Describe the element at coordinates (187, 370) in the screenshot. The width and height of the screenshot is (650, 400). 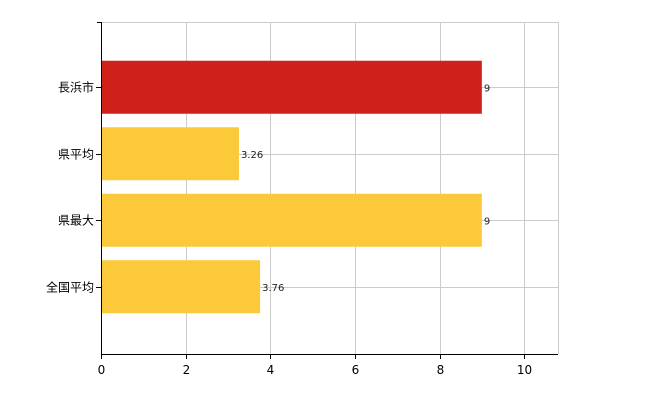
I see `x-tick-label-1: 2` at that location.